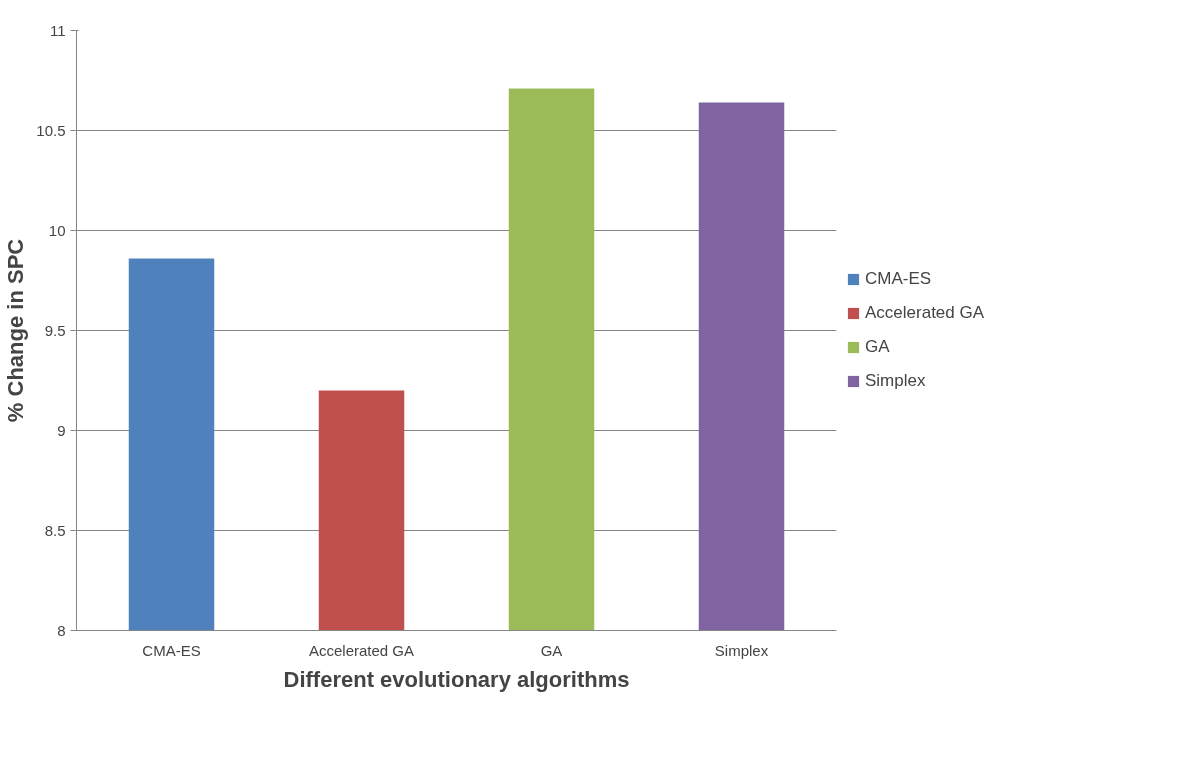  I want to click on x-tick-label: Simplex, so click(741, 650).